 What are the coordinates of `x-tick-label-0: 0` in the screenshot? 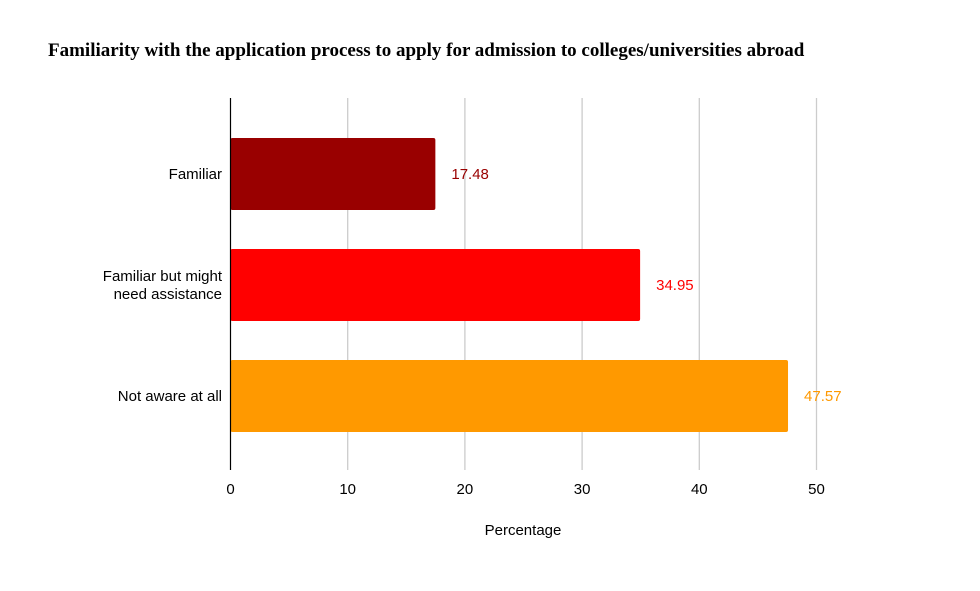 It's located at (230, 489).